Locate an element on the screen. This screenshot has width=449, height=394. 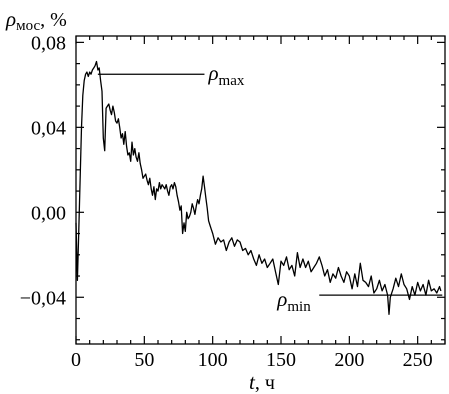
svg-text: ρмос, % is located at coordinates (36, 20).